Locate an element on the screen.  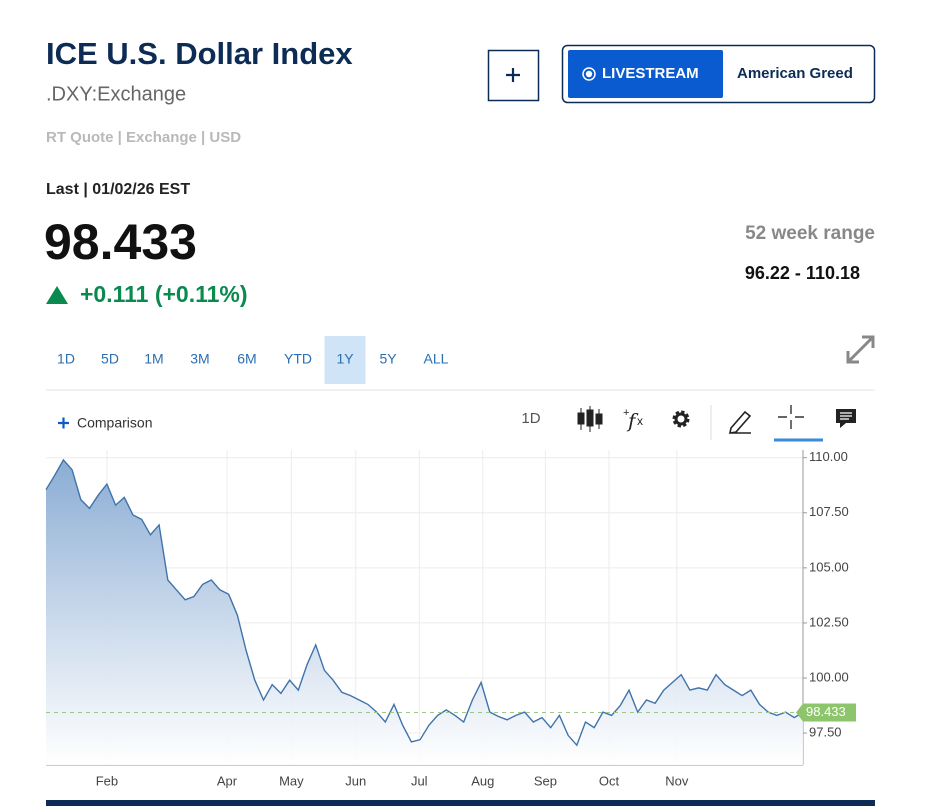
range-tab: 1D is located at coordinates (66, 359).